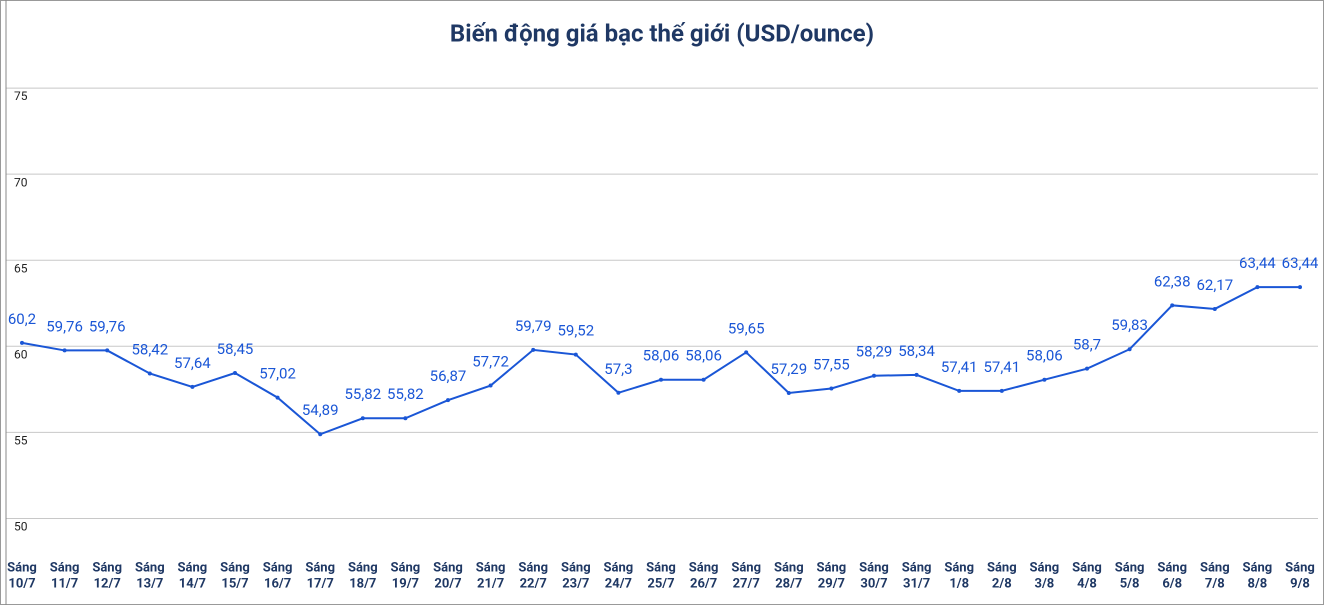  I want to click on value-label: 58,42, so click(149, 349).